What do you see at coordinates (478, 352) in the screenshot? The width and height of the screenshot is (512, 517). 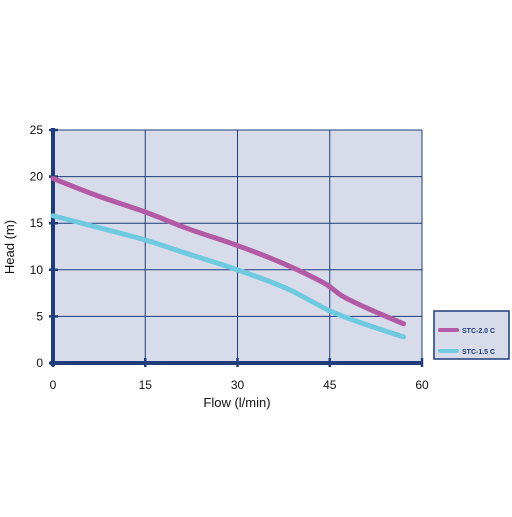 I see `legend-label: STC-1.5 C` at bounding box center [478, 352].